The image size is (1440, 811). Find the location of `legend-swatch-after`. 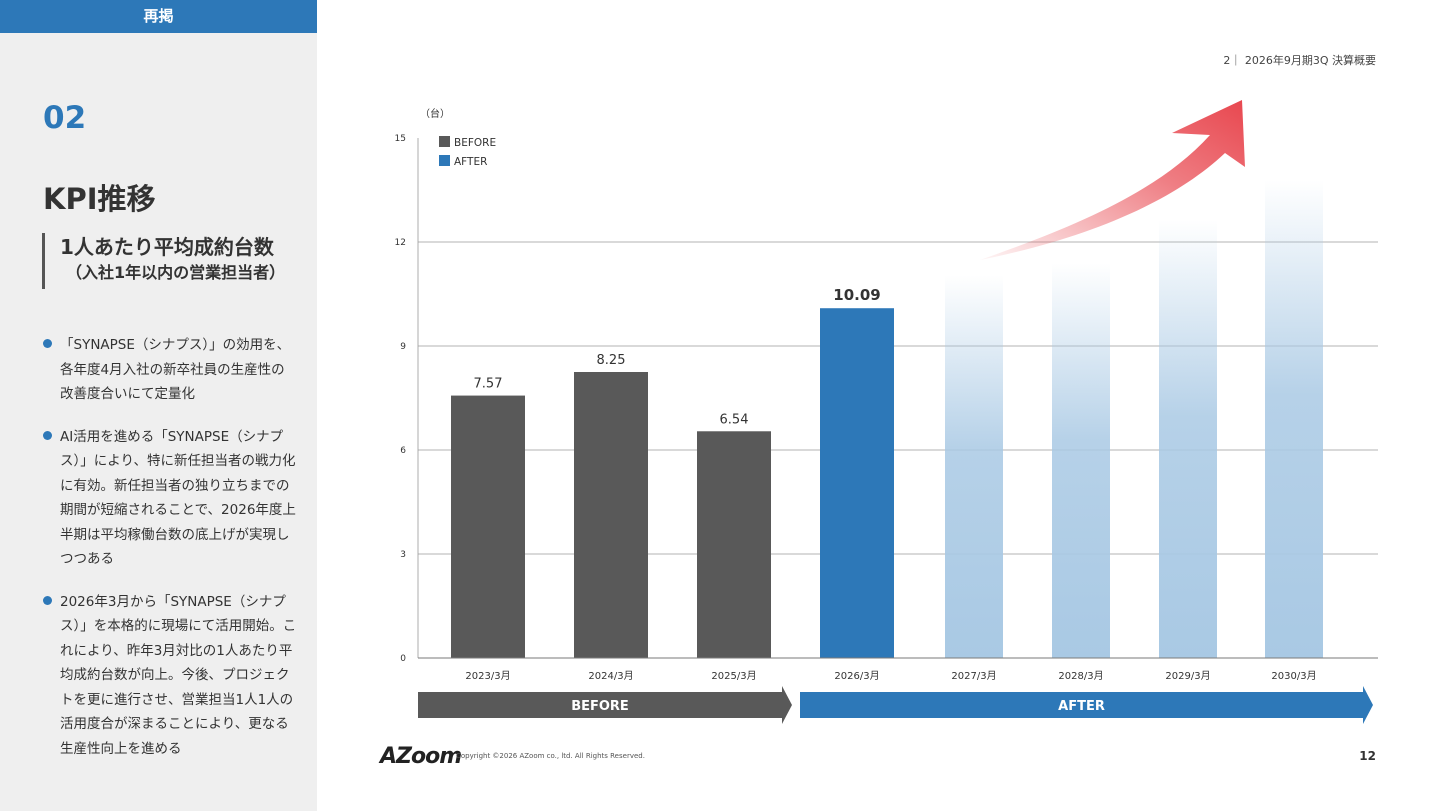

legend-swatch-after is located at coordinates (444, 160).